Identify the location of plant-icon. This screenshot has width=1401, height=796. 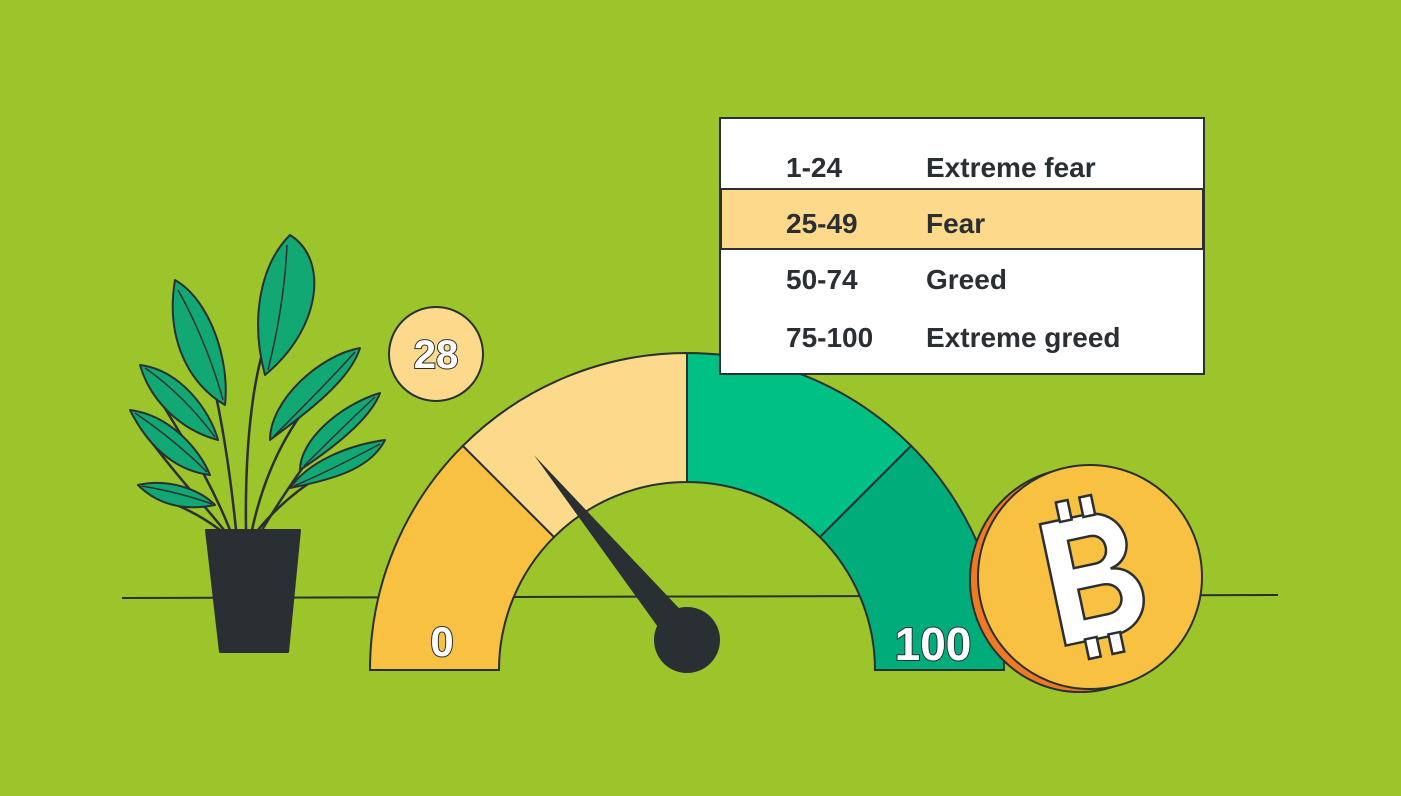
(257, 443).